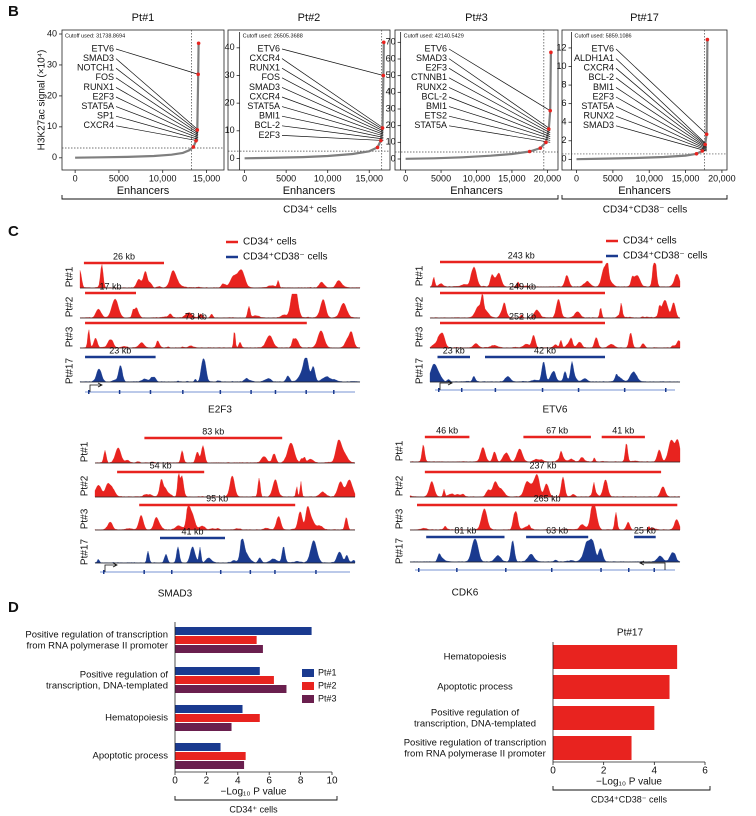 The height and width of the screenshot is (816, 756). I want to click on region-label: 41 kb, so click(623, 430).